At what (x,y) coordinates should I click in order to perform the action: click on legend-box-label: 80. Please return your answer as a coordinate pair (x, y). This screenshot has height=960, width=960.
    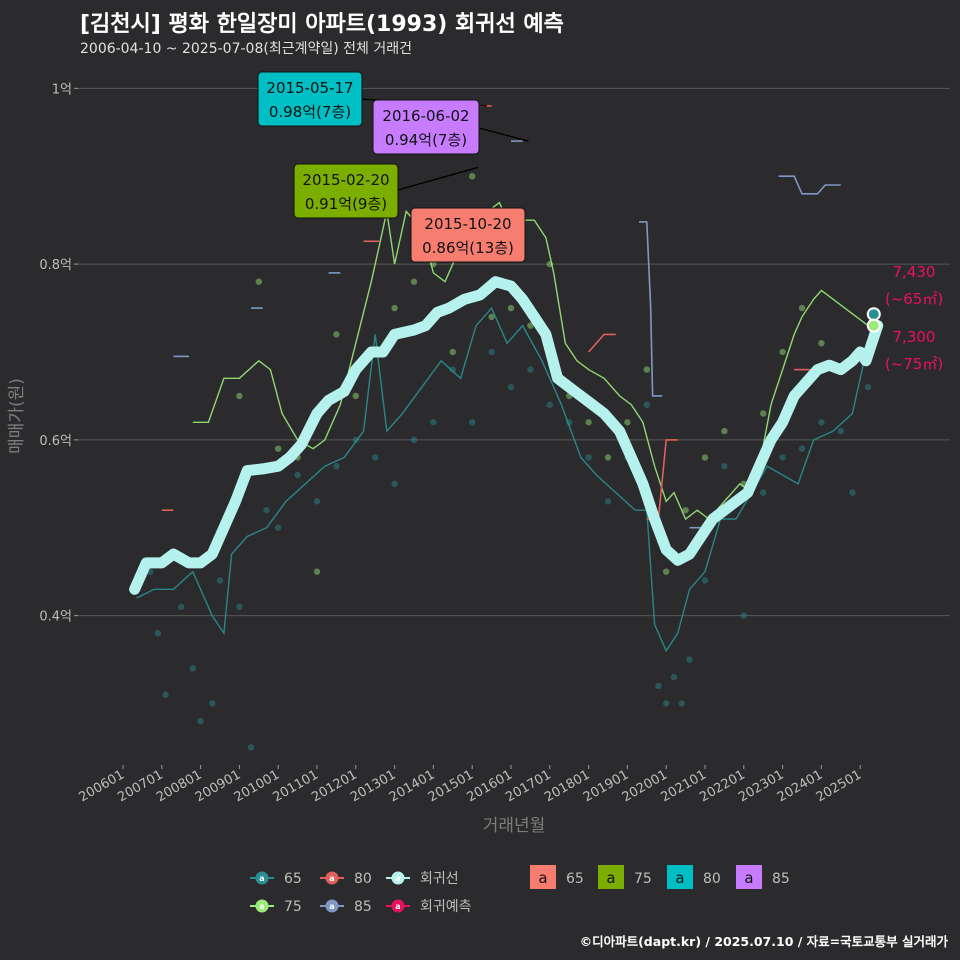
    Looking at the image, I should click on (712, 879).